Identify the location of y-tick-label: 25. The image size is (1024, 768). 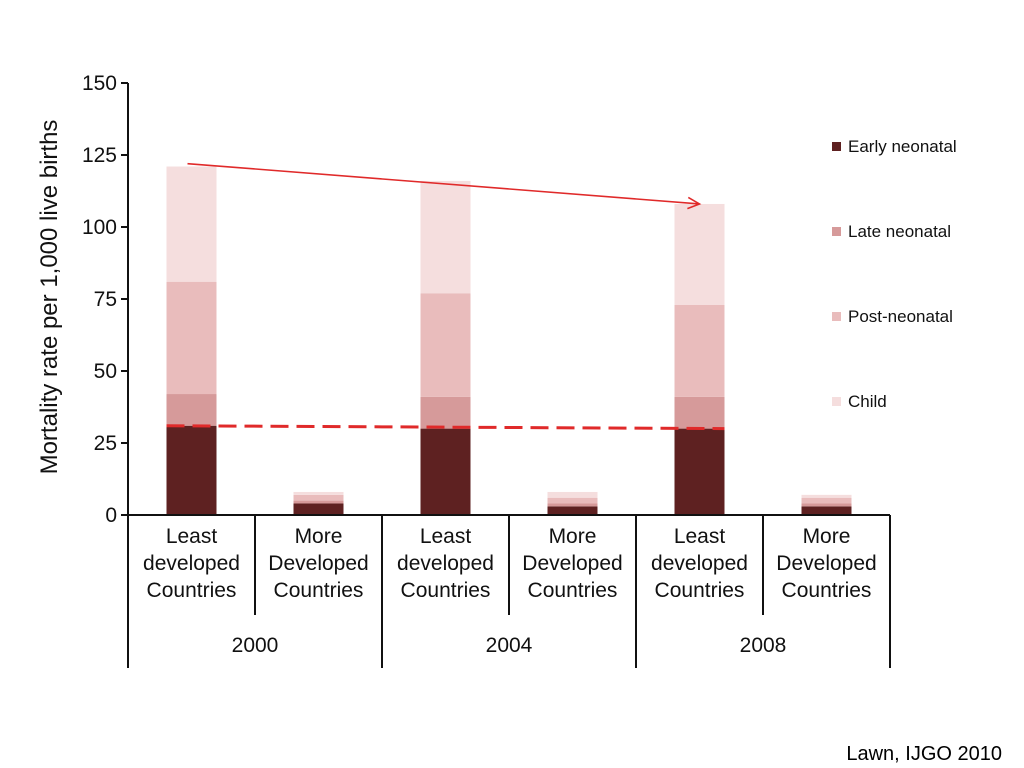
(105, 443).